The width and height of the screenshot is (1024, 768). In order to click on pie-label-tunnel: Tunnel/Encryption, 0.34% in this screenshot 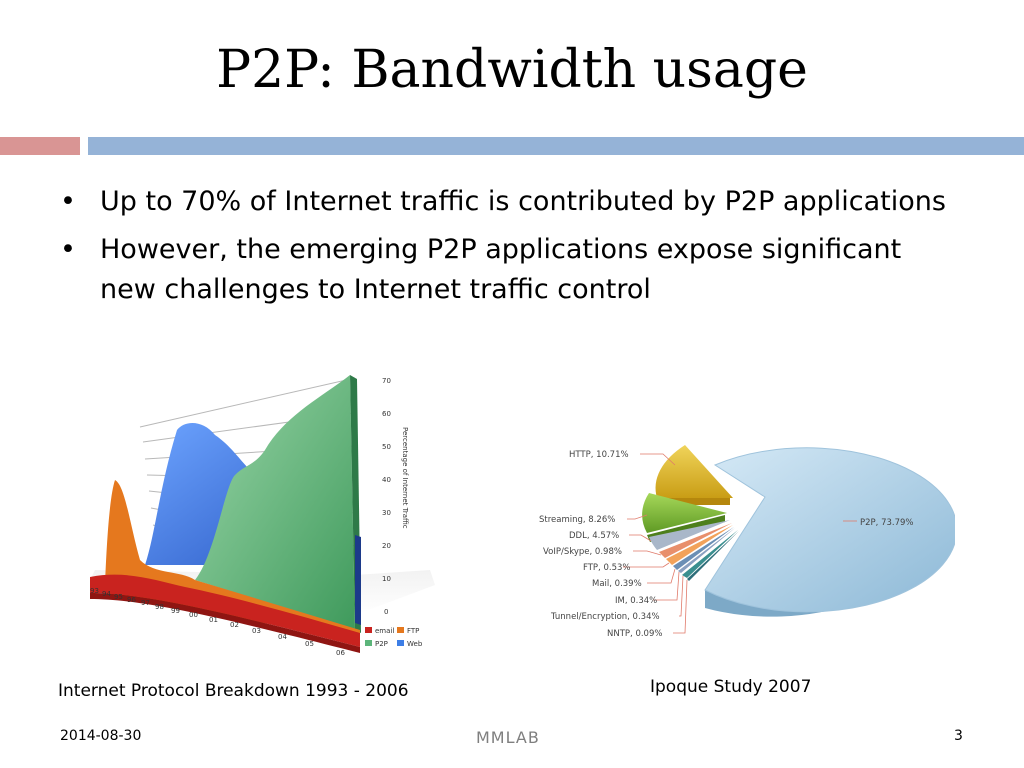, I will do `click(605, 617)`.